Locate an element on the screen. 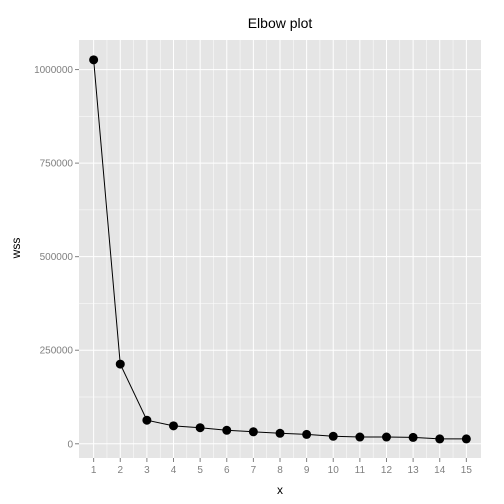 The image size is (504, 504). x-tick-label: 8 is located at coordinates (280, 470).